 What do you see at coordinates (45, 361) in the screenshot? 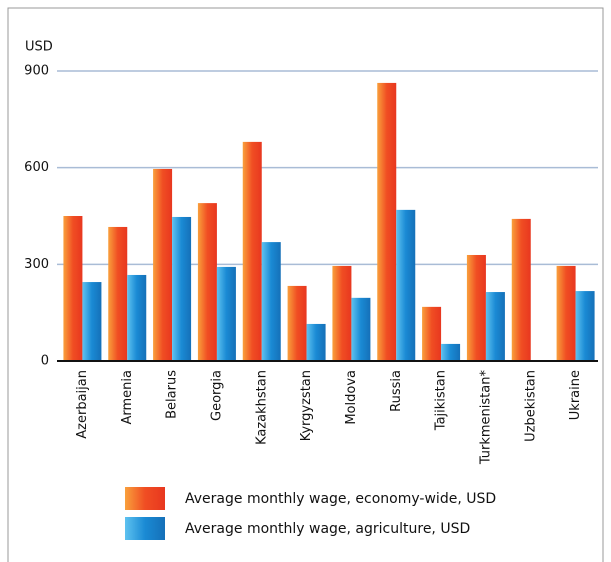
I see `y-tick-label: 0` at bounding box center [45, 361].